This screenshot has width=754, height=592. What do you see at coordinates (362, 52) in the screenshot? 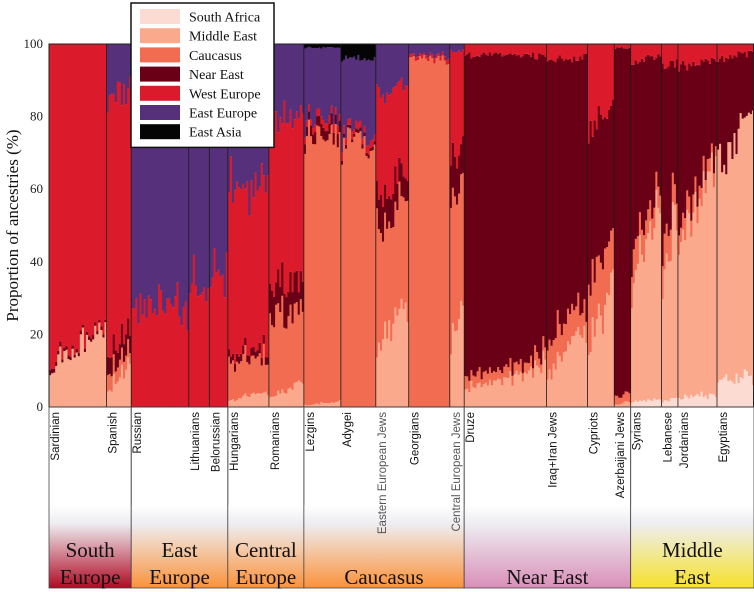
I see `bar-segment-east-asia` at bounding box center [362, 52].